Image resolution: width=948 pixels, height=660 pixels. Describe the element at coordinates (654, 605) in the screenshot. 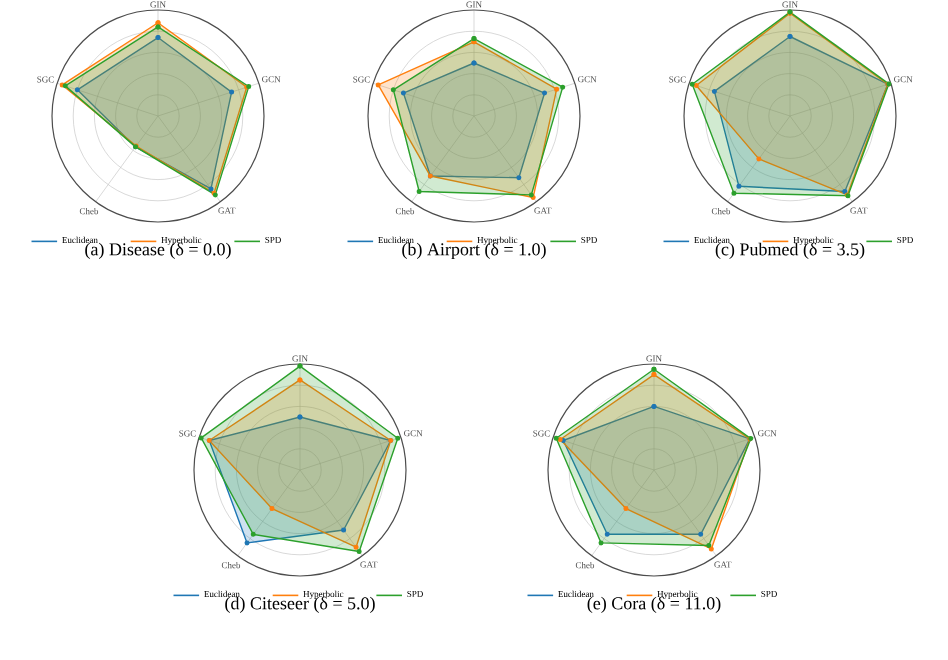

I see `text: (e) Cora (δ = 11.0)` at that location.